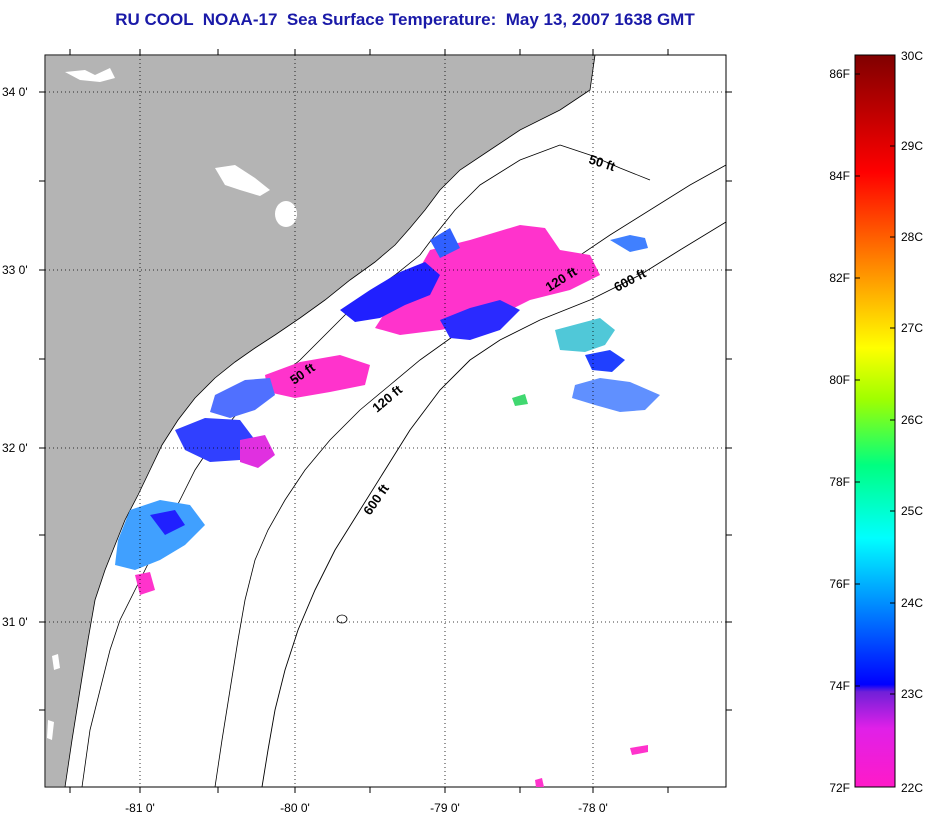 Image resolution: width=936 pixels, height=817 pixels. Describe the element at coordinates (912, 603) in the screenshot. I see `c-label: 24C` at that location.